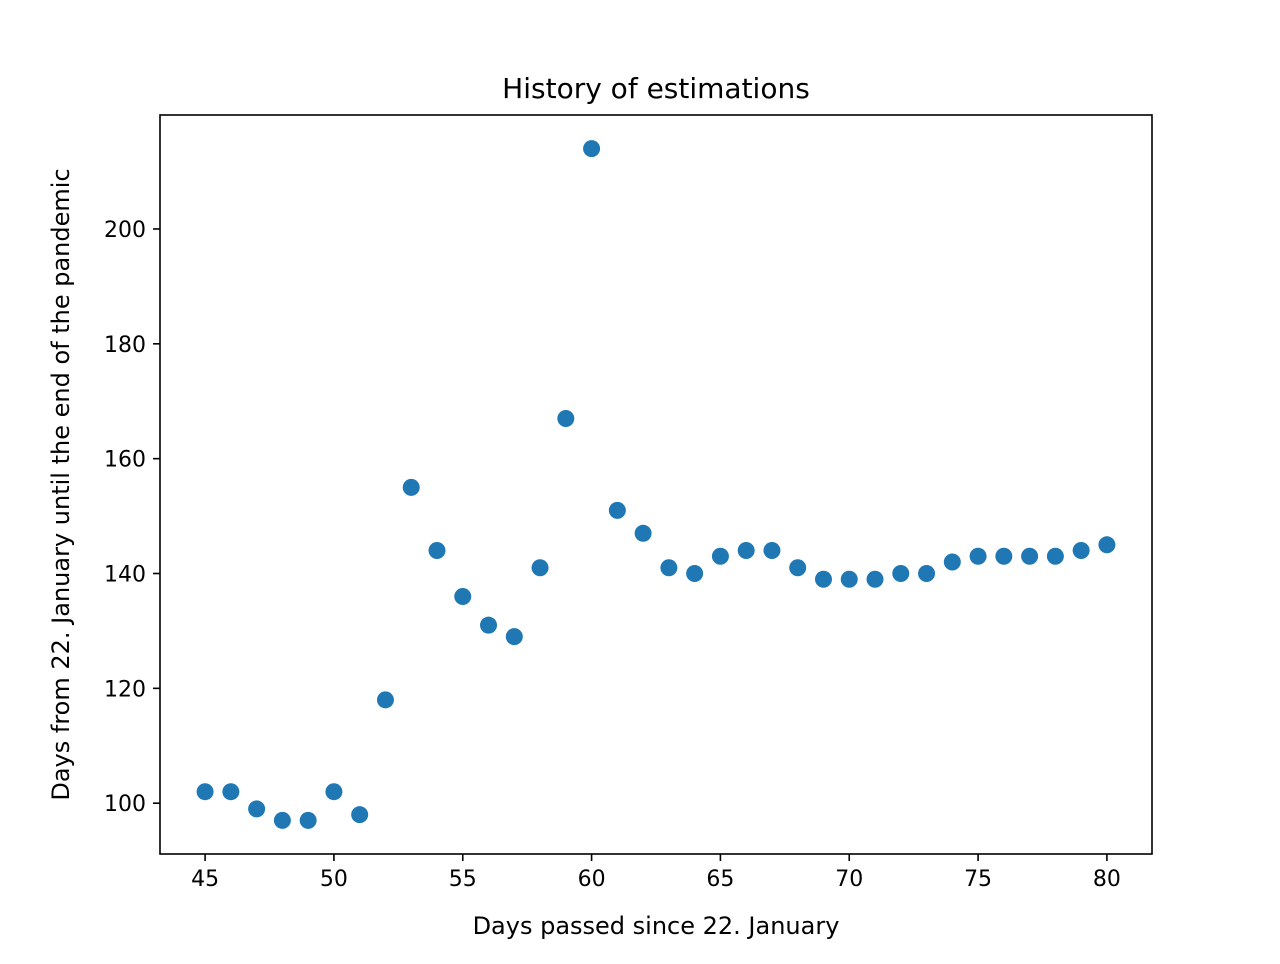 The image size is (1280, 964). I want to click on x-tick-label: 45, so click(205, 879).